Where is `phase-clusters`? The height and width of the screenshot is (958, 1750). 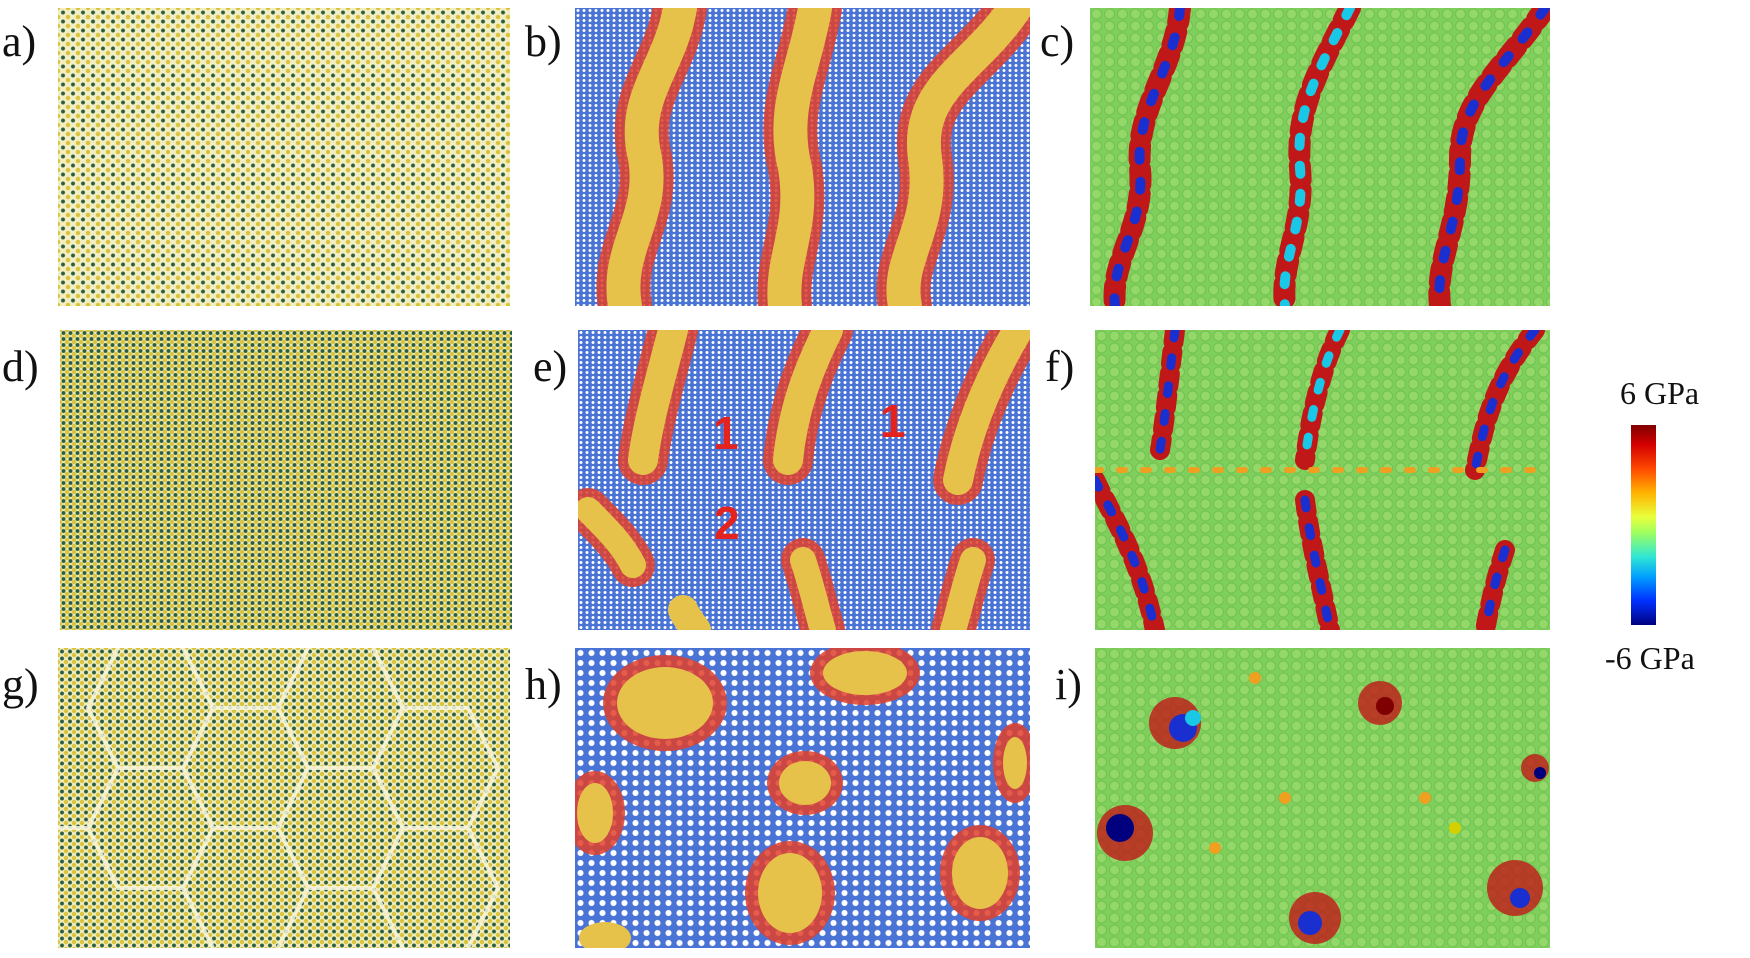 phase-clusters is located at coordinates (802, 798).